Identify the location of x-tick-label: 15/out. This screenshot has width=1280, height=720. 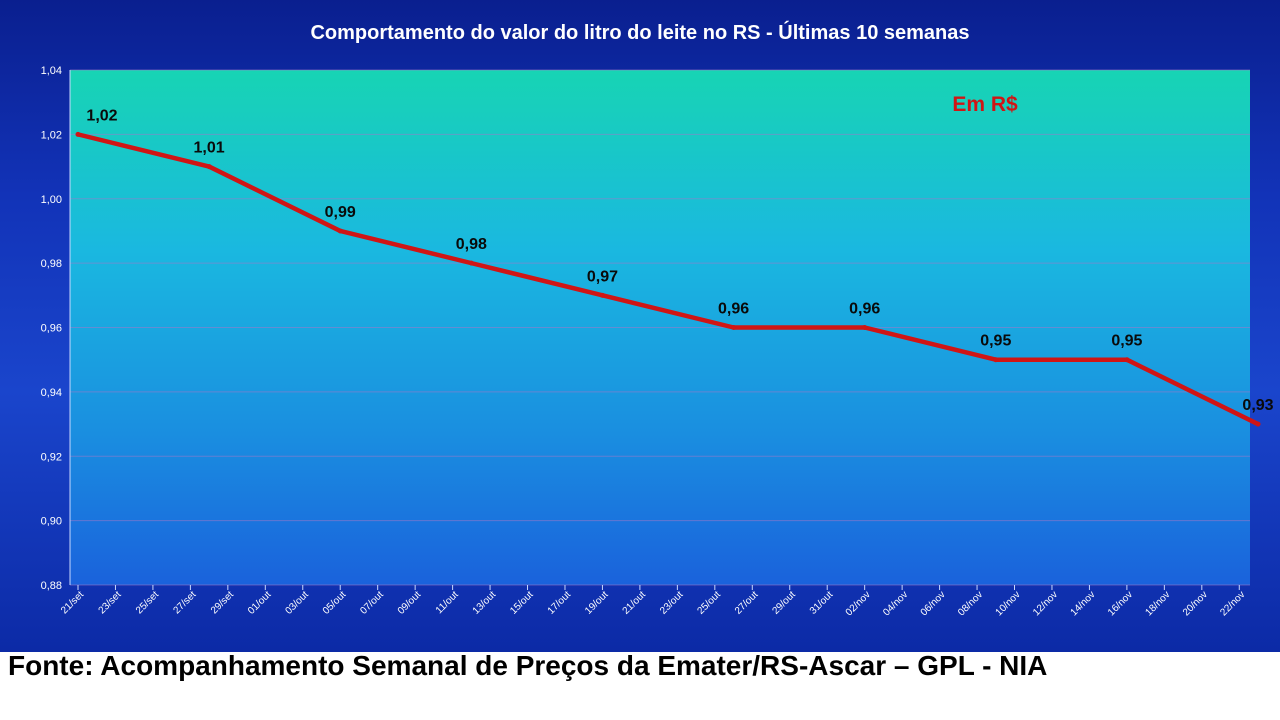
(522, 603).